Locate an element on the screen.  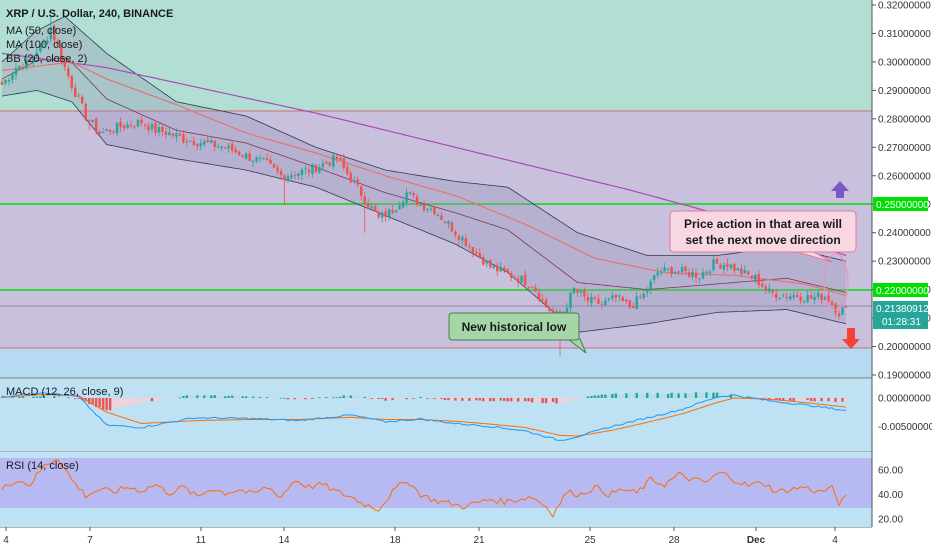
time-tick-label: 14 is located at coordinates (284, 540).